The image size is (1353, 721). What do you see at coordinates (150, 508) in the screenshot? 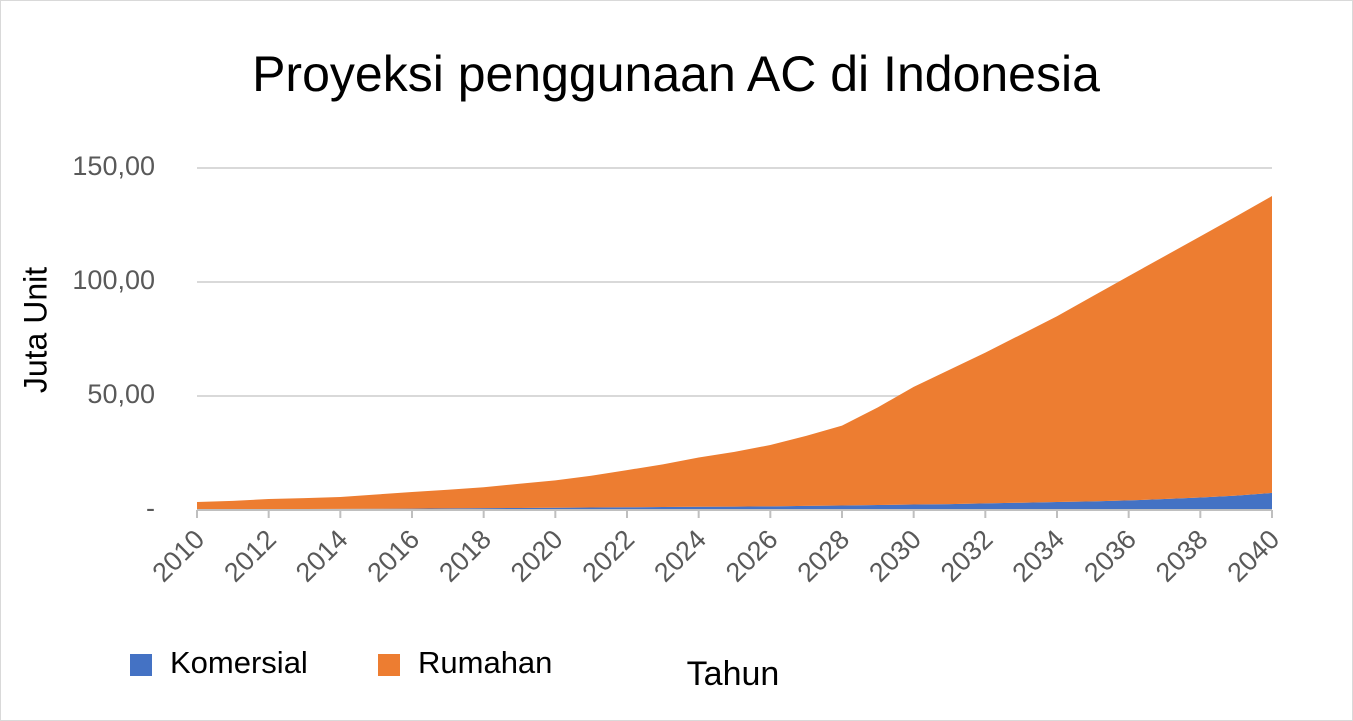
I see `y-tick-label: -` at bounding box center [150, 508].